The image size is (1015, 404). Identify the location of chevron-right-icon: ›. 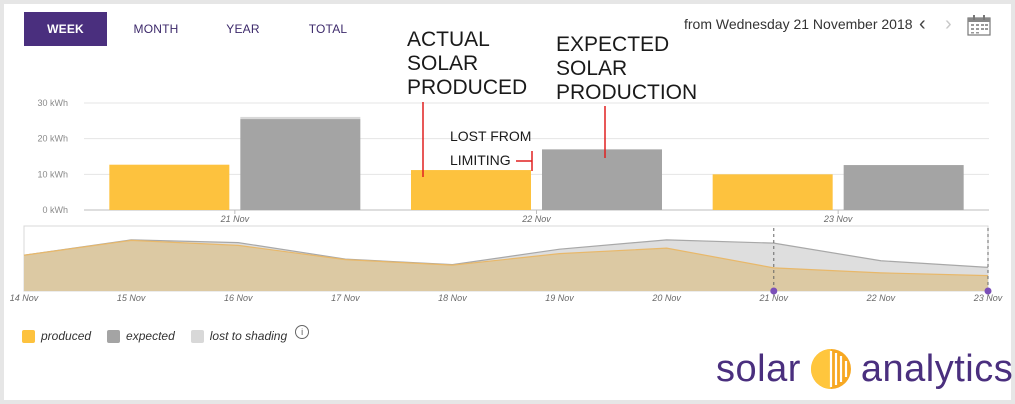
(948, 24).